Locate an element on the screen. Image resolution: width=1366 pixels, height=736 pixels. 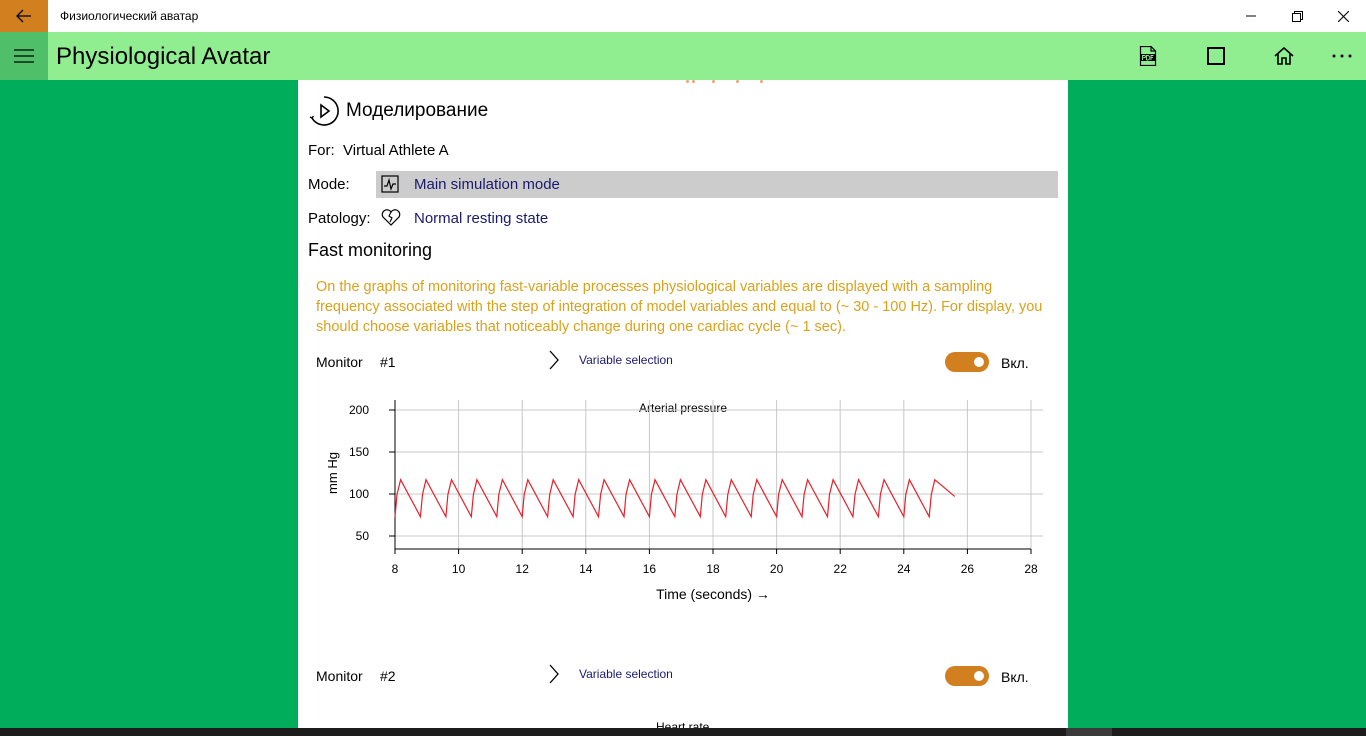
for-value: Virtual Athlete A is located at coordinates (396, 150).